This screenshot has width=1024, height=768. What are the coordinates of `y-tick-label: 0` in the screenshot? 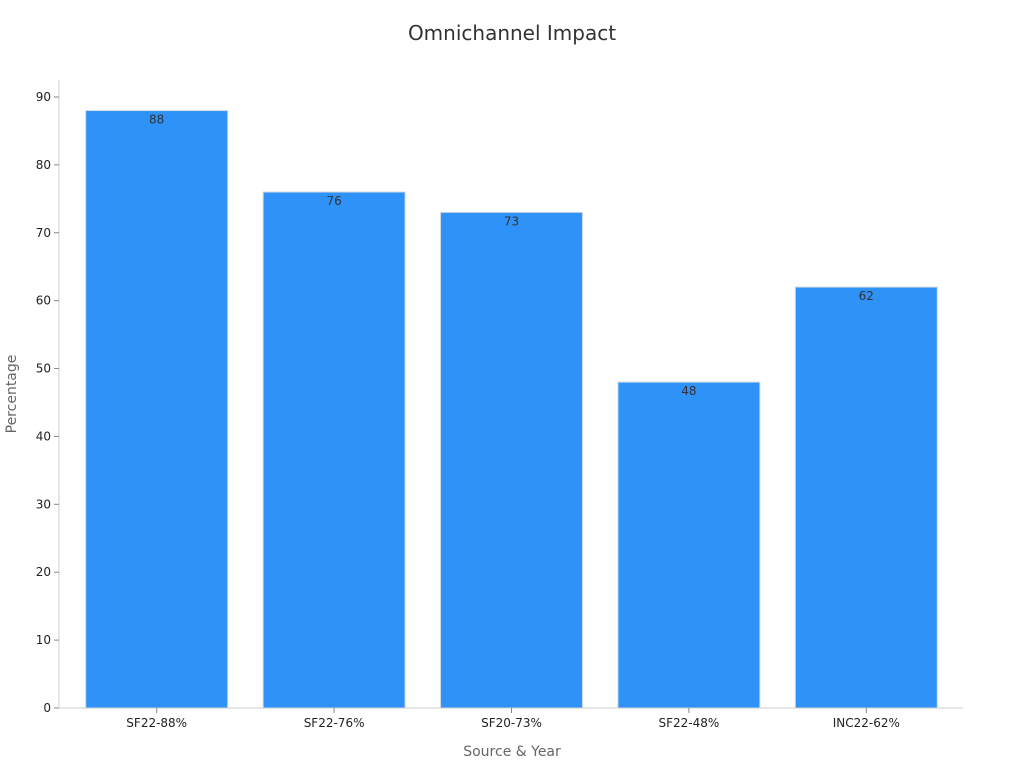 It's located at (47, 708).